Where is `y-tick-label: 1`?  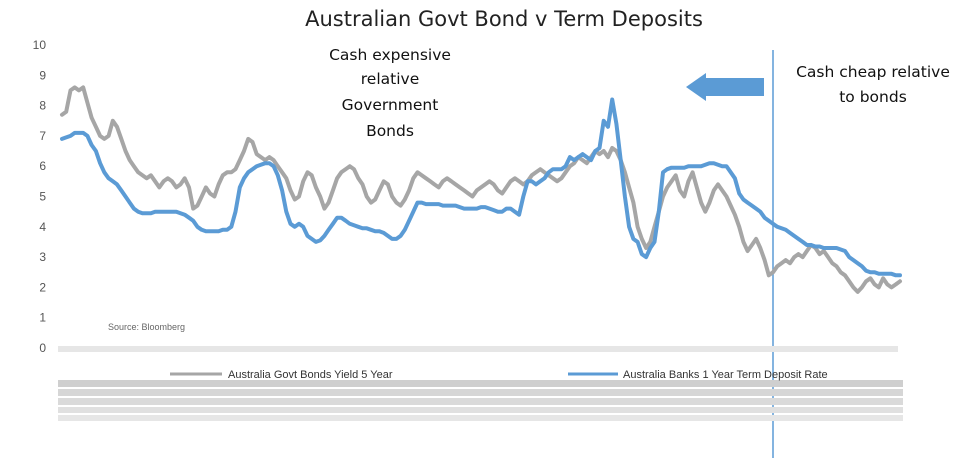
y-tick-label: 1 is located at coordinates (42, 318).